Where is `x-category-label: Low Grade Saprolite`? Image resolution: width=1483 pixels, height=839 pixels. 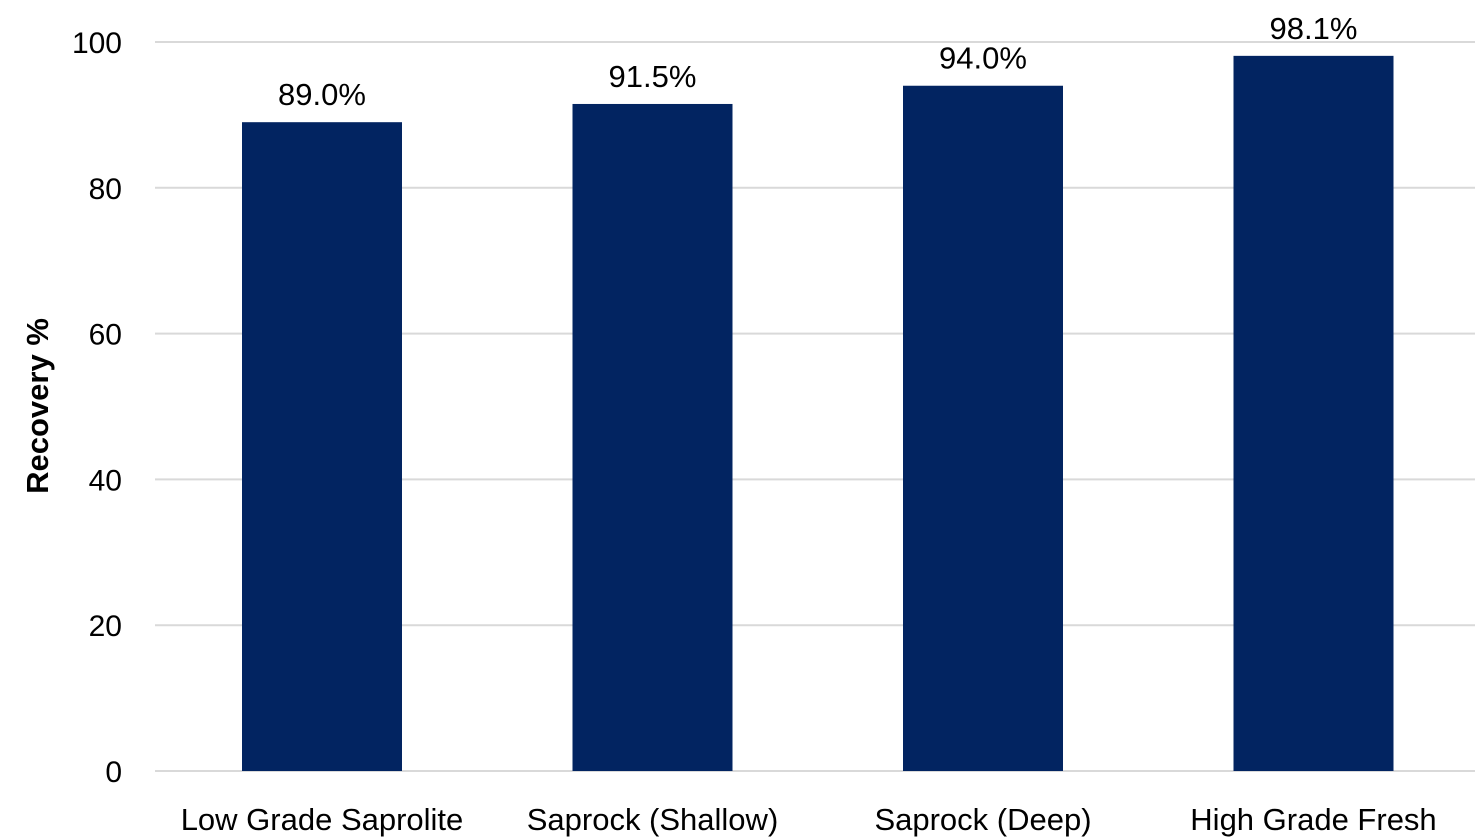
x-category-label: Low Grade Saprolite is located at coordinates (322, 819).